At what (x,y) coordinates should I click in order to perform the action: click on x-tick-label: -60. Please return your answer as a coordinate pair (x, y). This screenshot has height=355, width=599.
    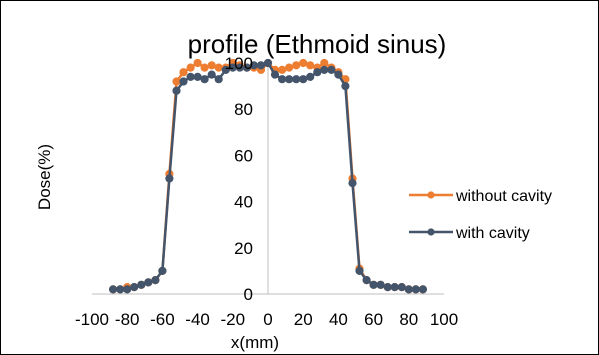
    Looking at the image, I should click on (162, 319).